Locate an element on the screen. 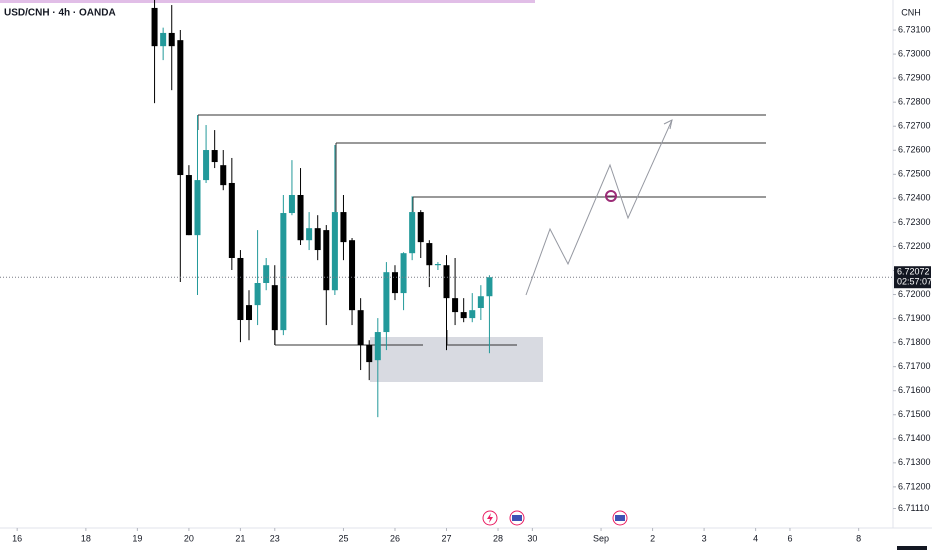 This screenshot has height=550, width=932. x-tick-label: 30 is located at coordinates (532, 538).